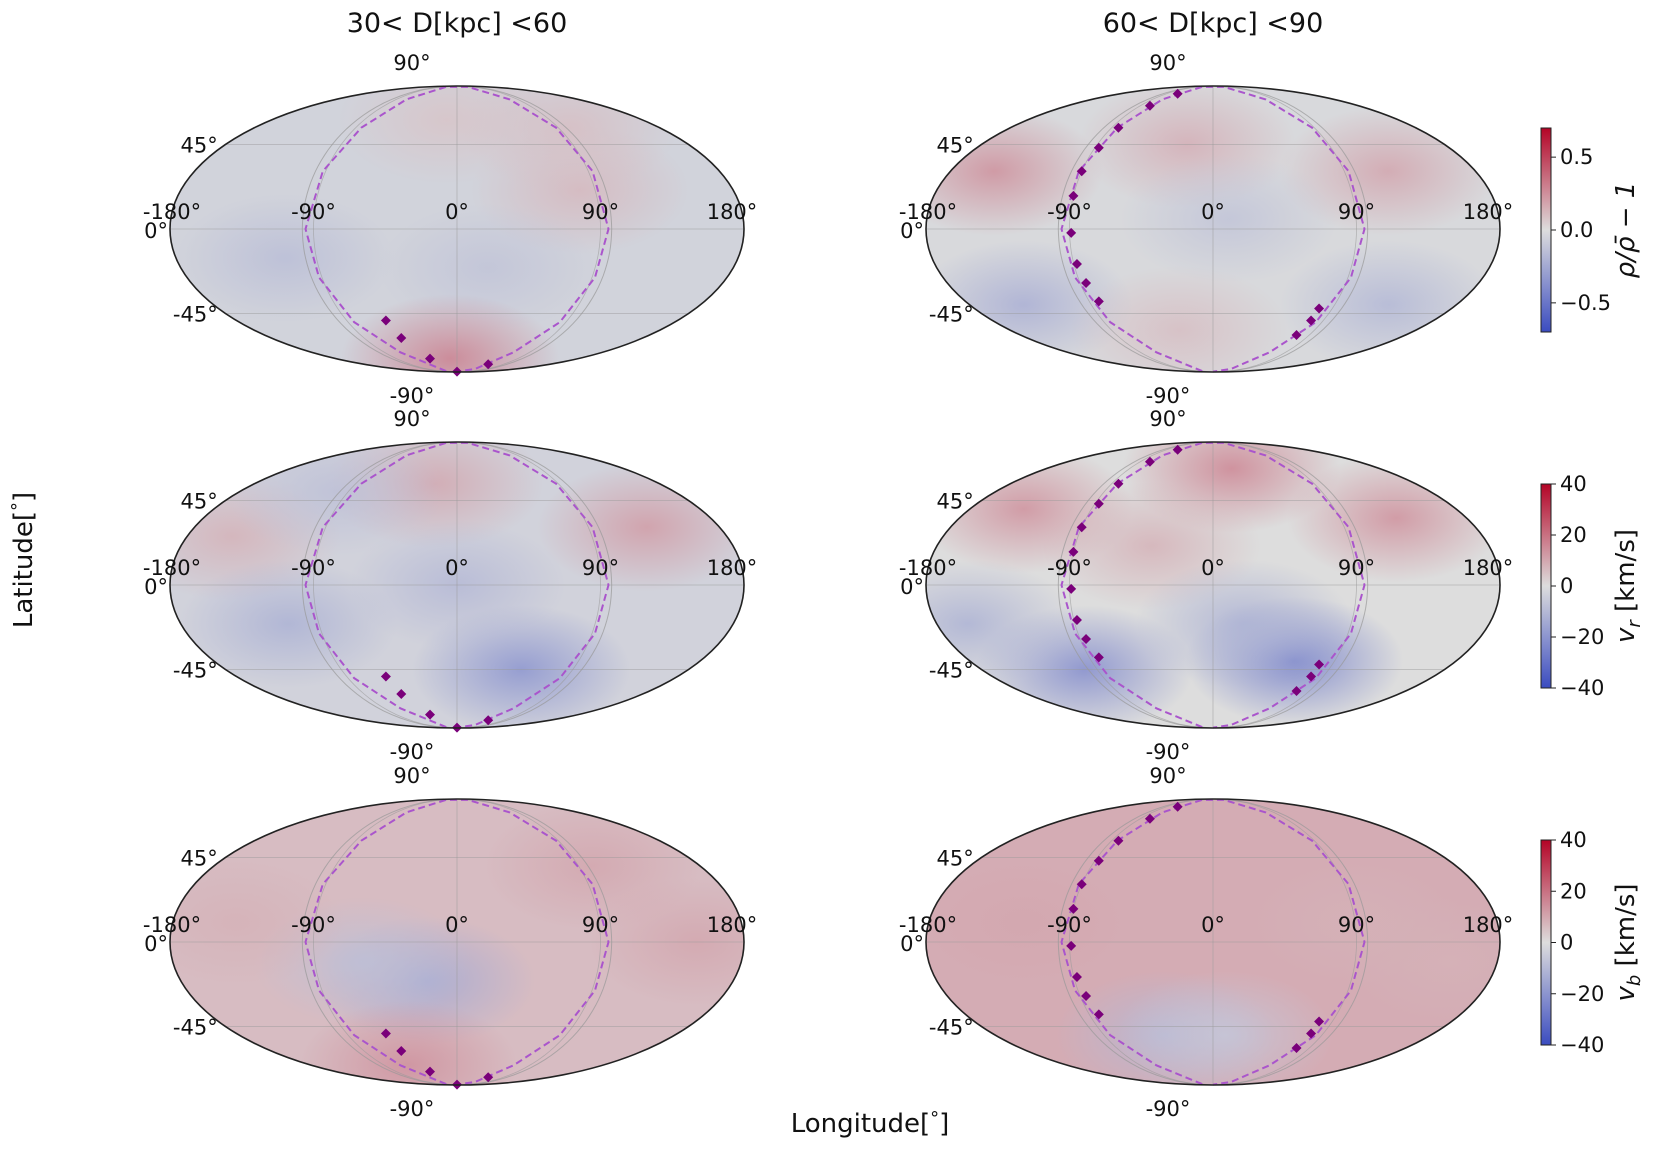  I want to click on colorbar-tick-label: 0.5, so click(1576, 157).